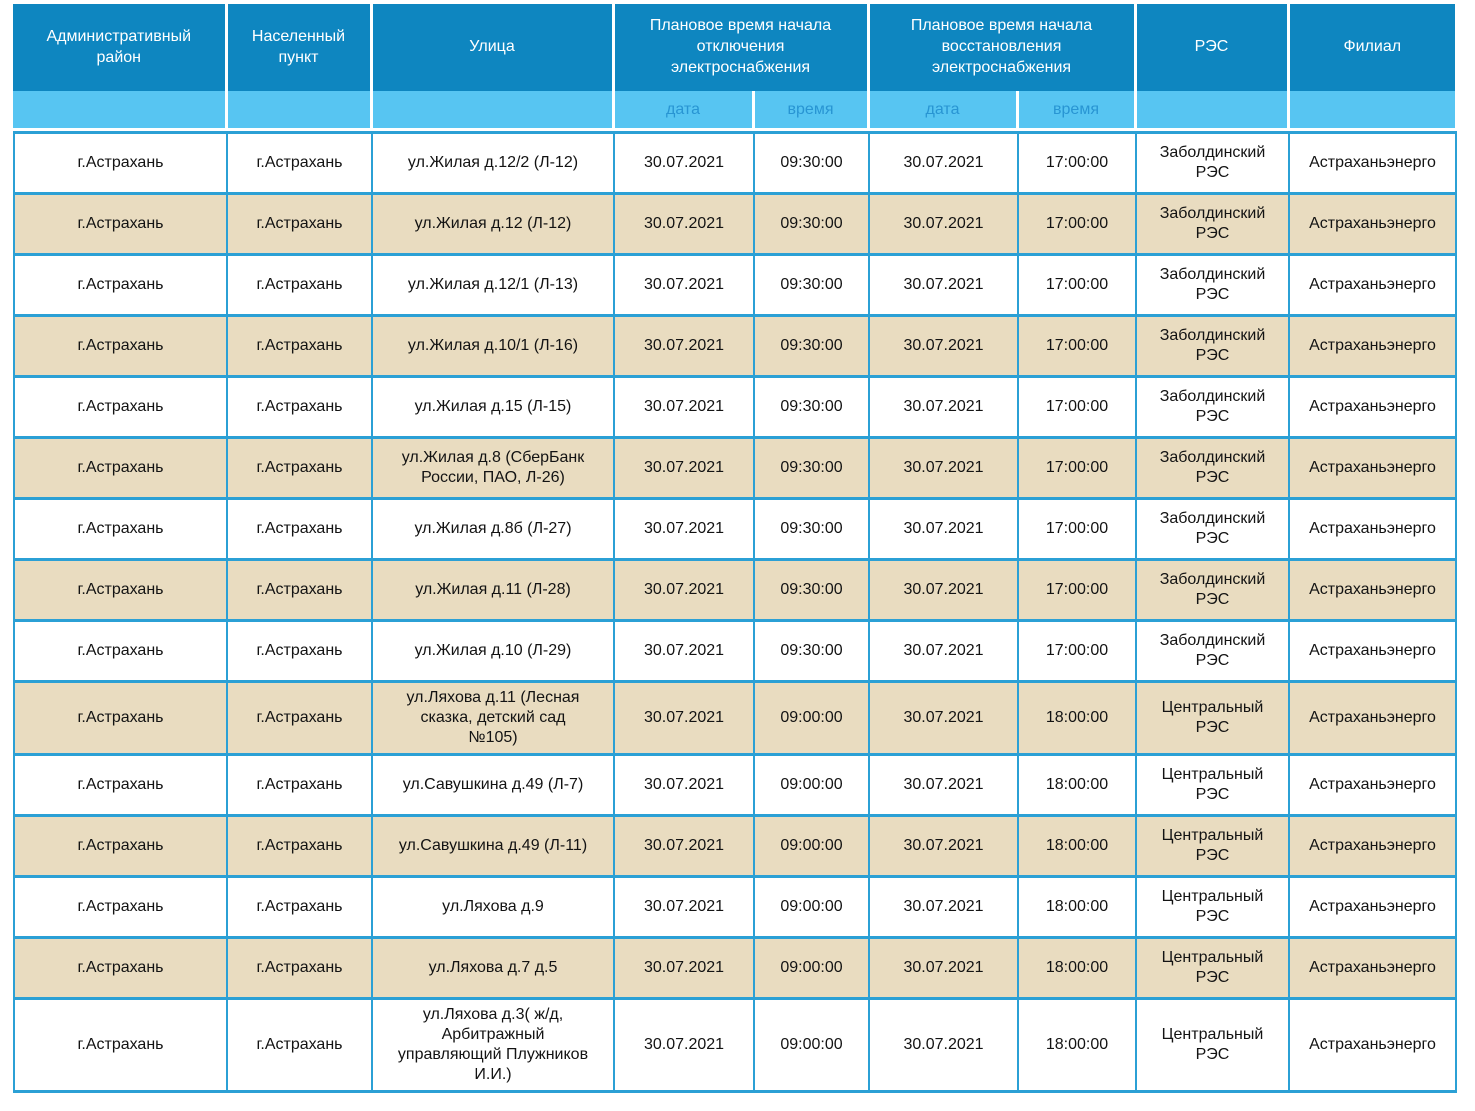 Image resolution: width=1475 pixels, height=1111 pixels. I want to click on subheader-empty-res, so click(1212, 109).